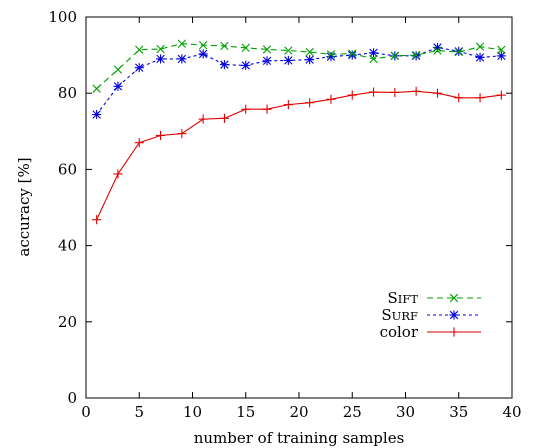  I want to click on y-tick-label: 80, so click(67, 93).